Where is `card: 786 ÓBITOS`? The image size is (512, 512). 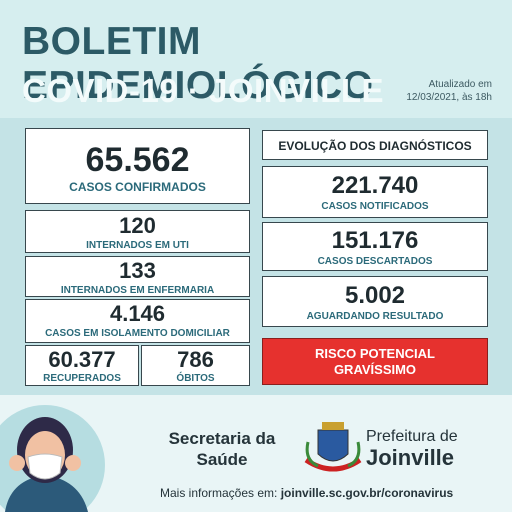
card: 786 ÓBITOS is located at coordinates (195, 365).